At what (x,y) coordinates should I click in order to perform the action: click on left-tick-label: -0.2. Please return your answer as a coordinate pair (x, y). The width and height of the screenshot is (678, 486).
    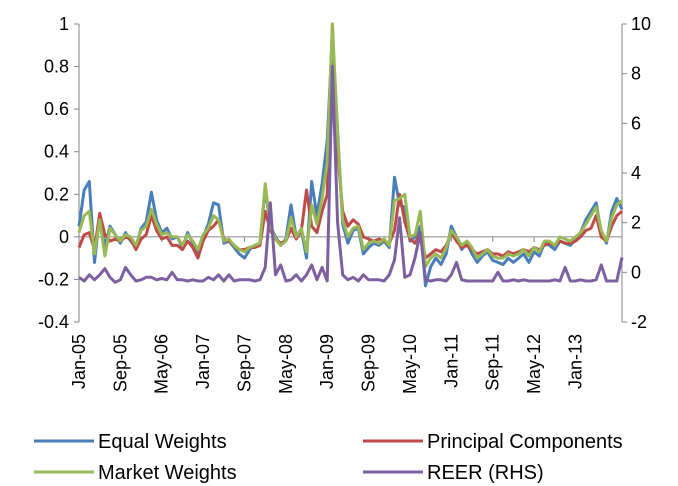
    Looking at the image, I should click on (53, 279).